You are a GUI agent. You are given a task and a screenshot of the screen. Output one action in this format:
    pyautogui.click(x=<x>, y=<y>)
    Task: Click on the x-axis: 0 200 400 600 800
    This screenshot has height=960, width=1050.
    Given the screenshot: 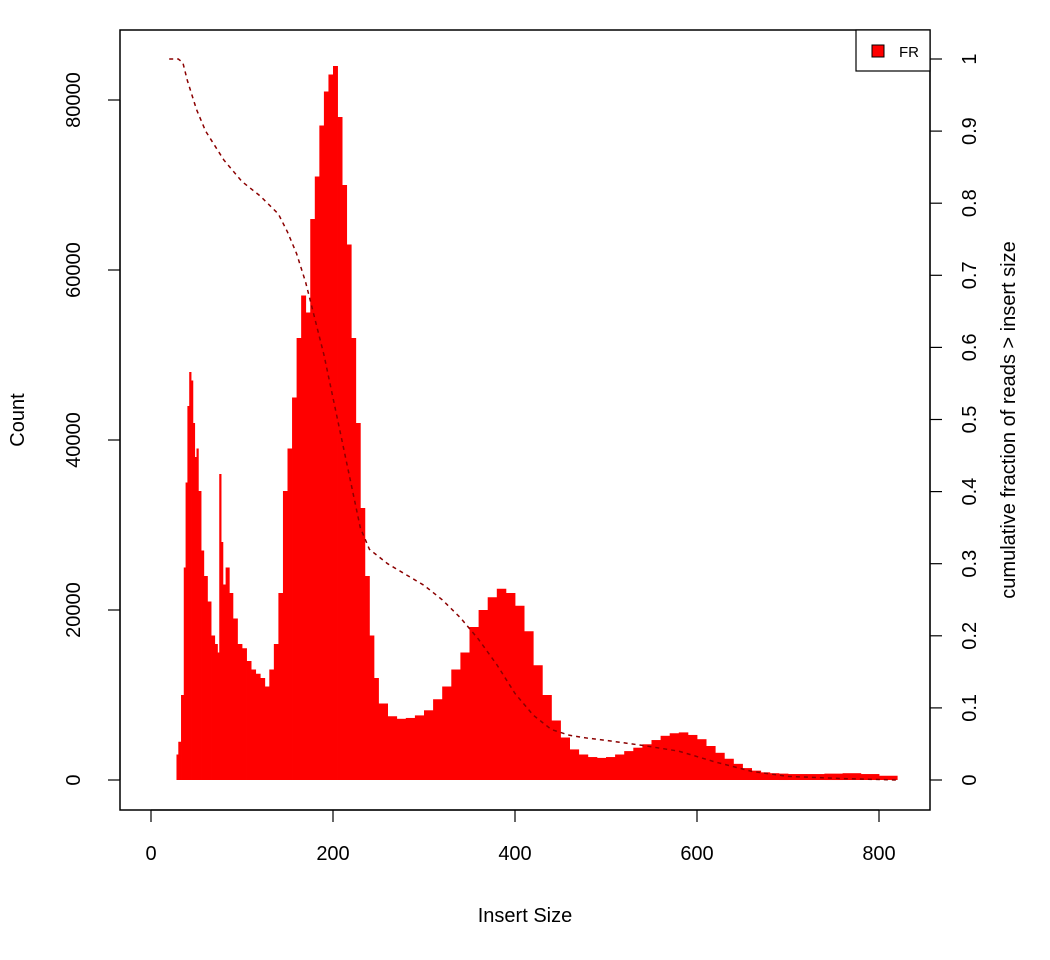 What is the action you would take?
    pyautogui.click(x=520, y=837)
    